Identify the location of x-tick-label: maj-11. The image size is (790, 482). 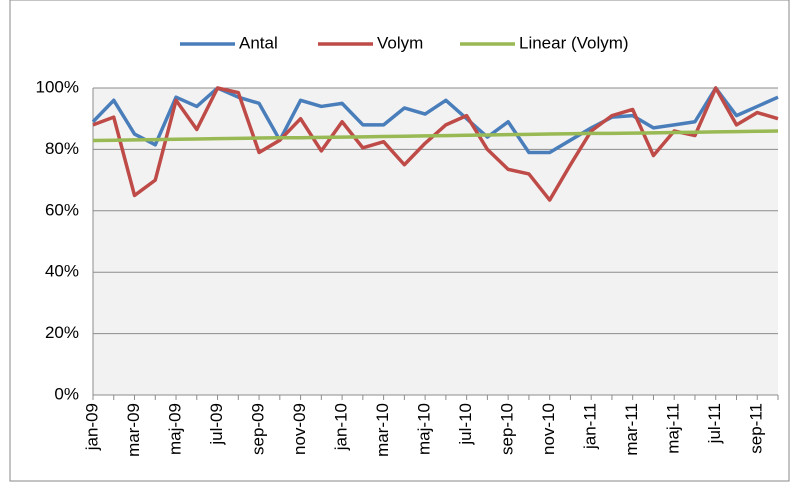
(673, 428).